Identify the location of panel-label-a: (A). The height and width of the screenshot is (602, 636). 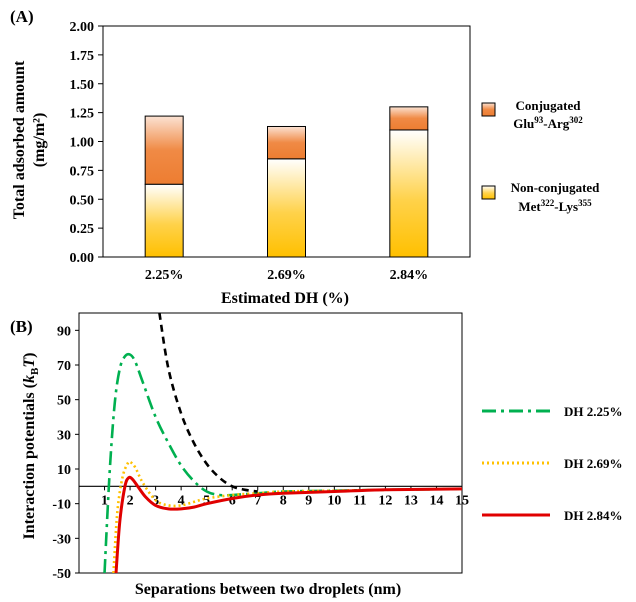
(22, 16).